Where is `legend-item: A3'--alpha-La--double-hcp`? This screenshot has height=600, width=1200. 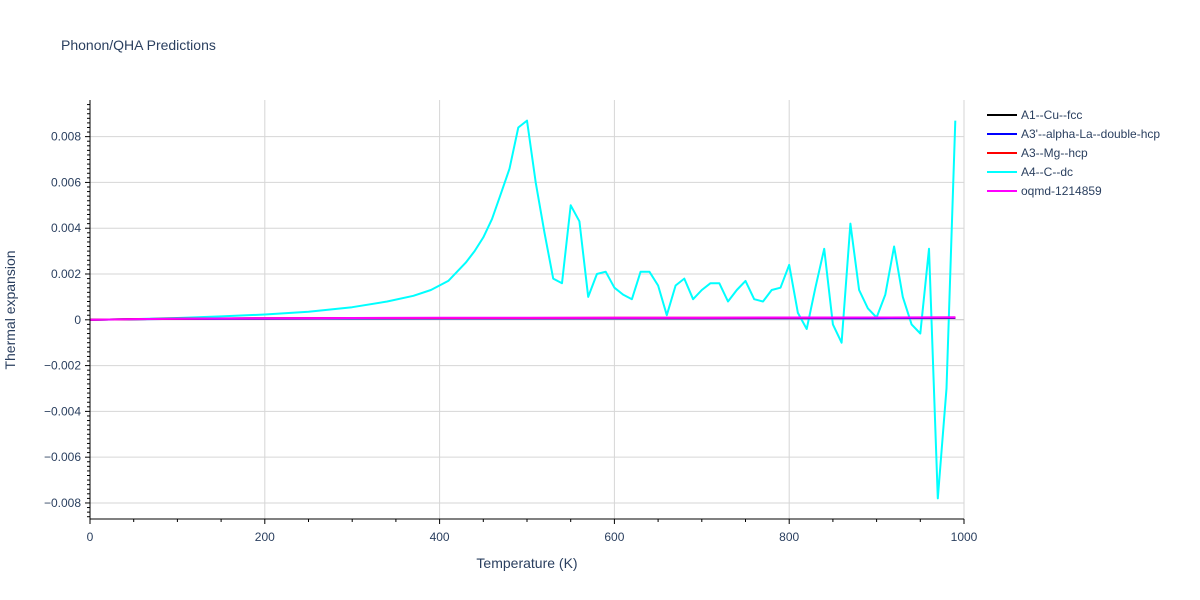 legend-item: A3'--alpha-La--double-hcp is located at coordinates (1073, 134).